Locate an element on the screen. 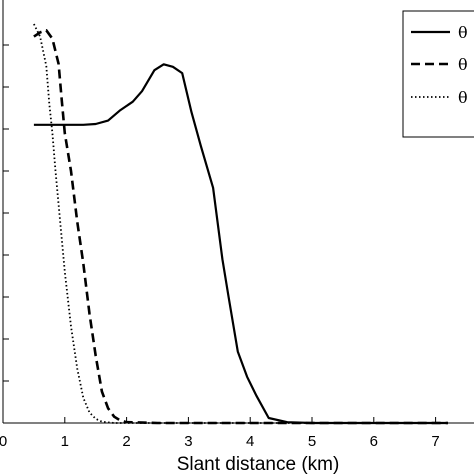 The width and height of the screenshot is (474, 474). x-axis-label: Slant distance (km) is located at coordinates (258, 464).